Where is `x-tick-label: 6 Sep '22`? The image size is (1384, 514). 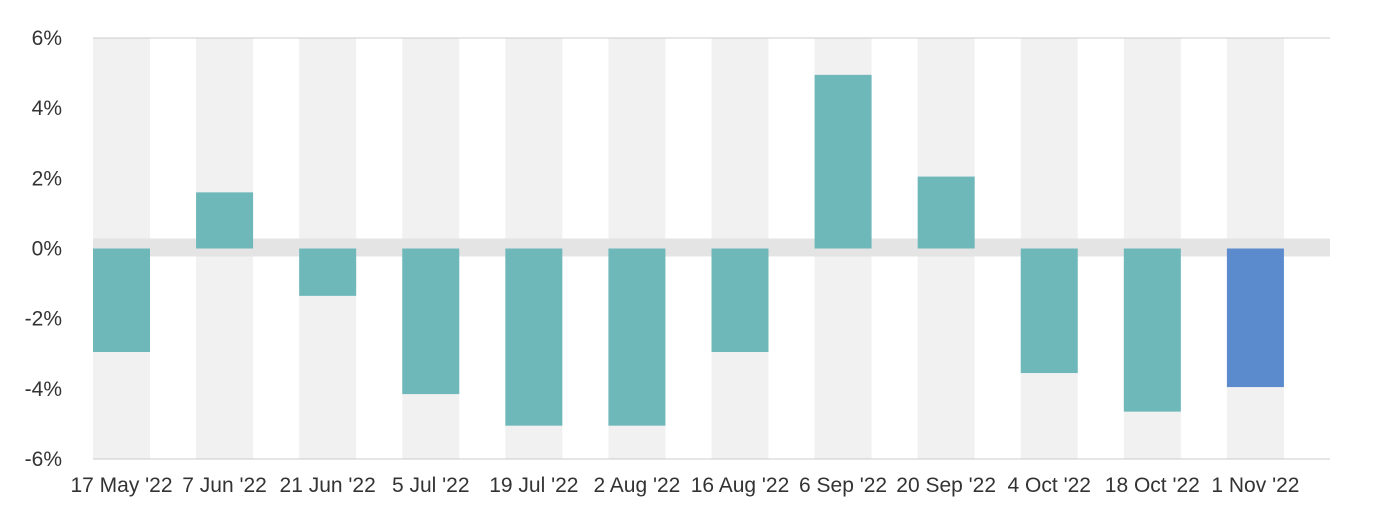
x-tick-label: 6 Sep '22 is located at coordinates (843, 485).